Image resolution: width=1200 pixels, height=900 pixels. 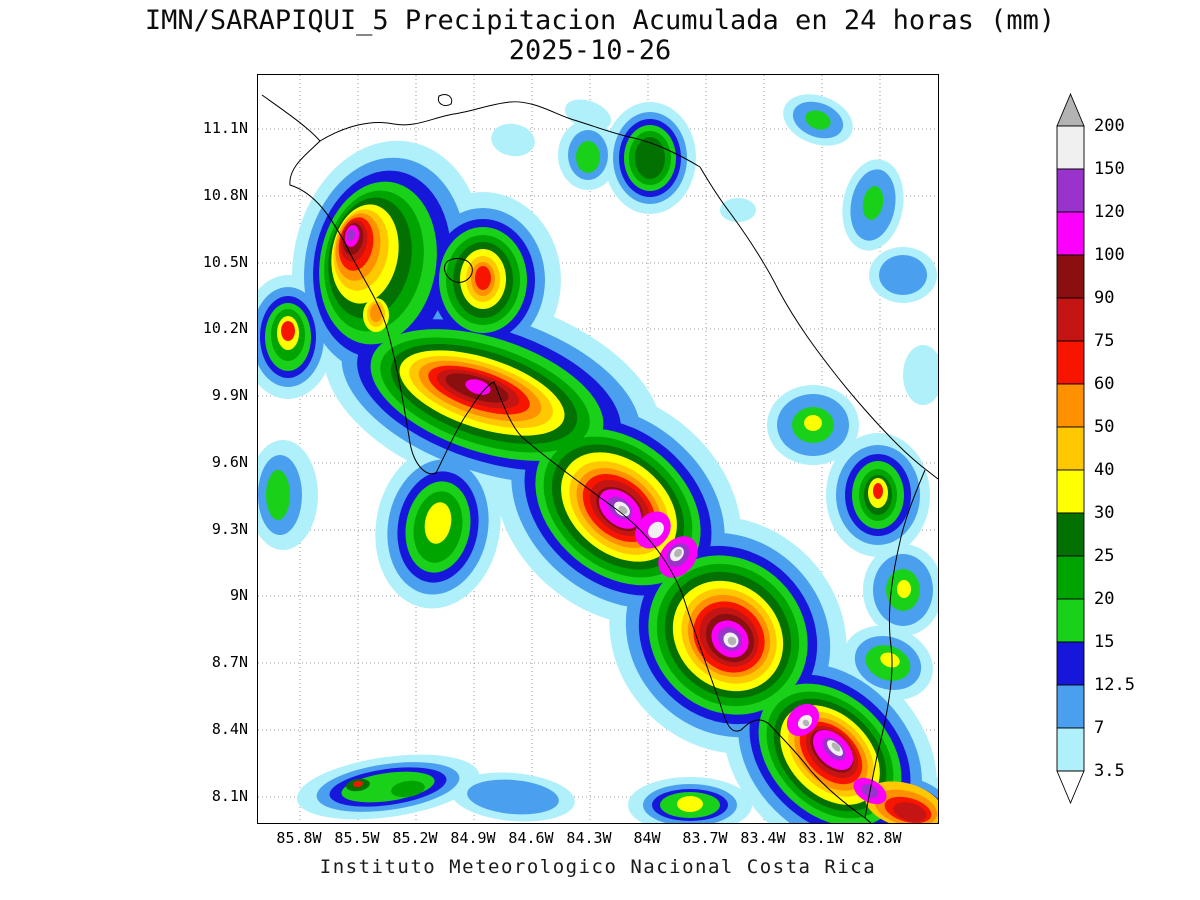 What do you see at coordinates (1114, 685) in the screenshot?
I see `colorbar-level-label: 12.5` at bounding box center [1114, 685].